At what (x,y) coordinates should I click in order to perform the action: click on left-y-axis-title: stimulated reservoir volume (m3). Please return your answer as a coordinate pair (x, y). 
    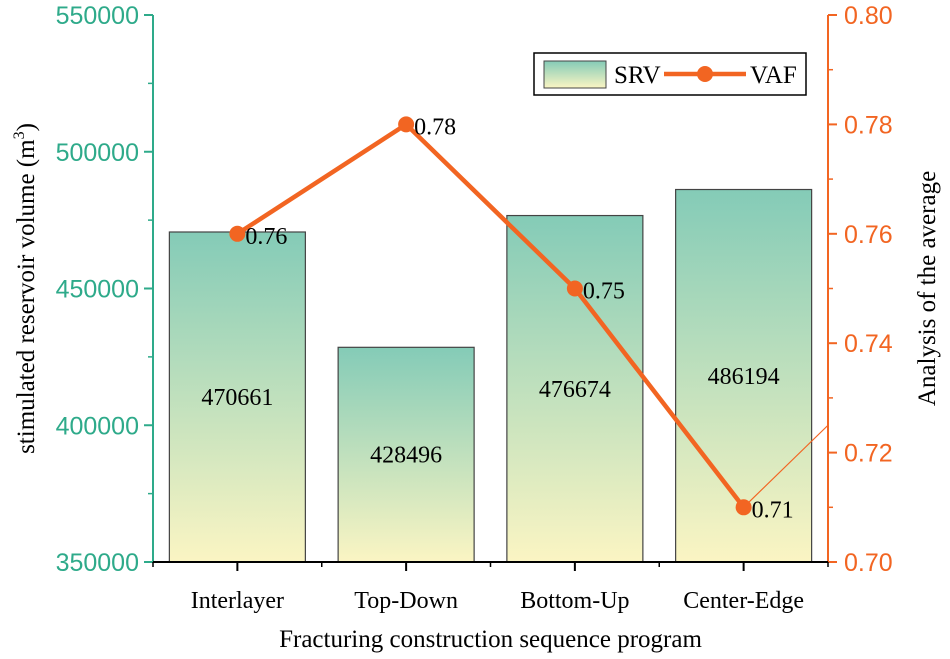
    Looking at the image, I should click on (25, 288).